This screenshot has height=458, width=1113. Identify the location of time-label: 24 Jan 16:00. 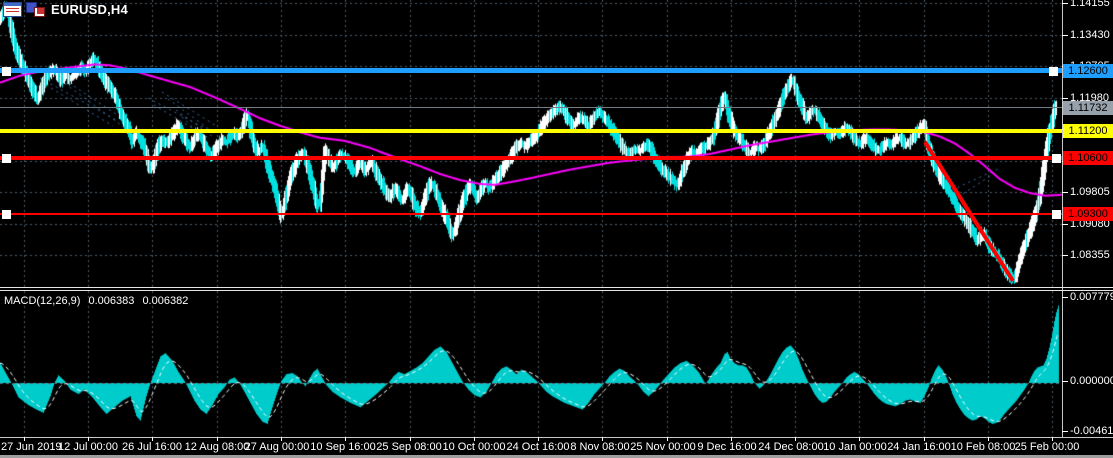
(919, 447).